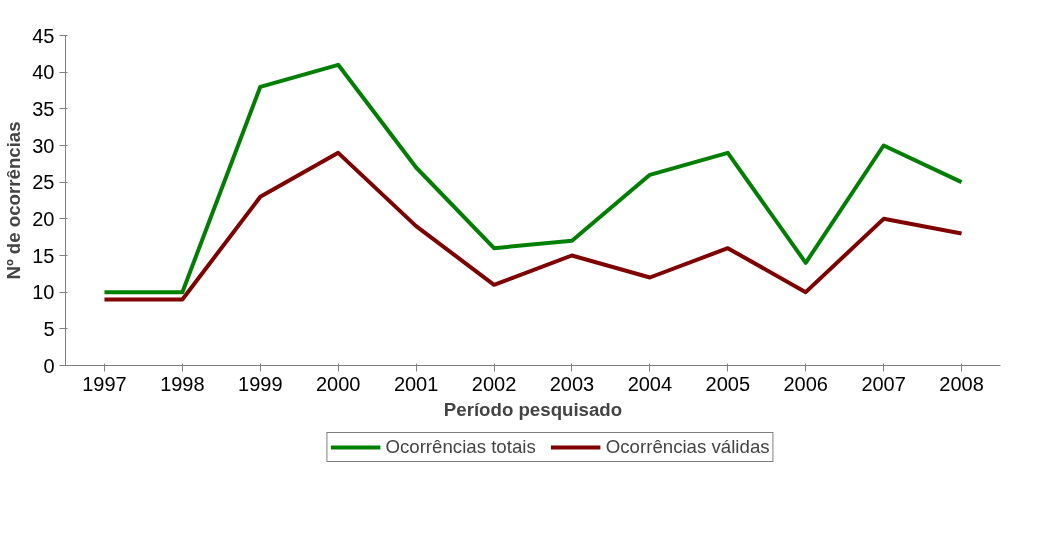  Describe the element at coordinates (49, 328) in the screenshot. I see `y-tick-label: 5` at that location.